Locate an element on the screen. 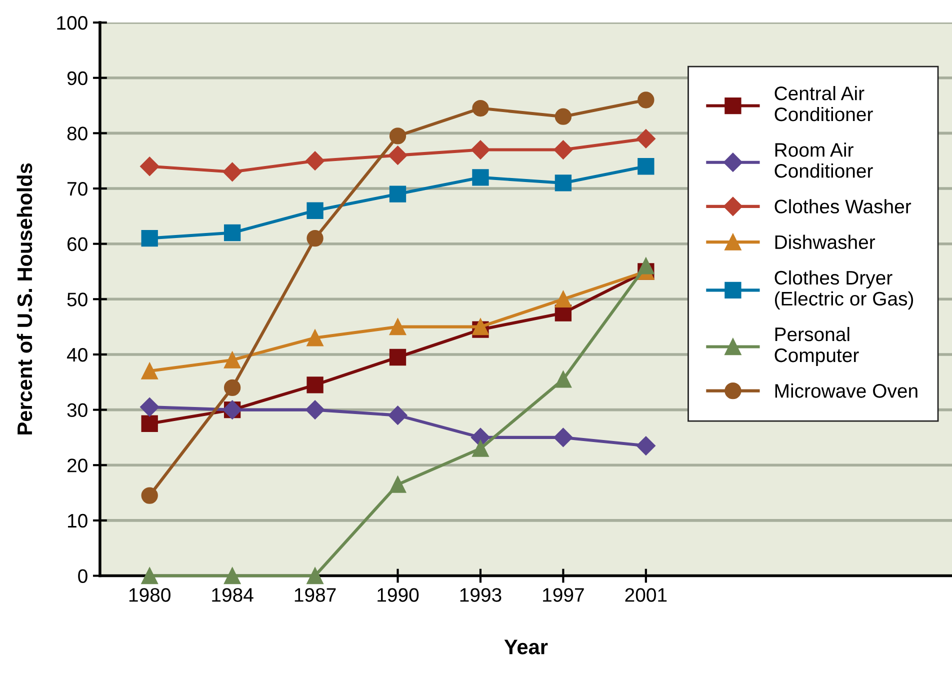 The height and width of the screenshot is (683, 952). x-tick-label: 1987 is located at coordinates (315, 595).